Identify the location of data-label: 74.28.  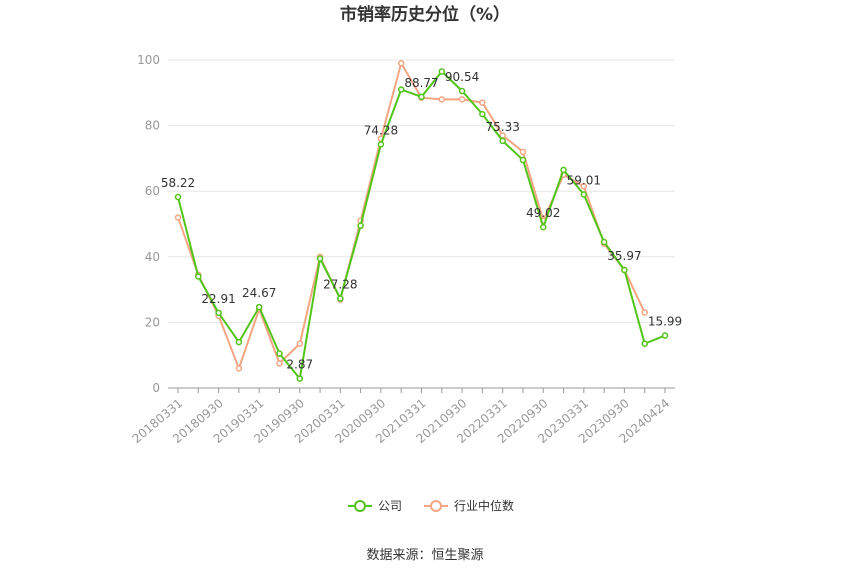
(381, 130).